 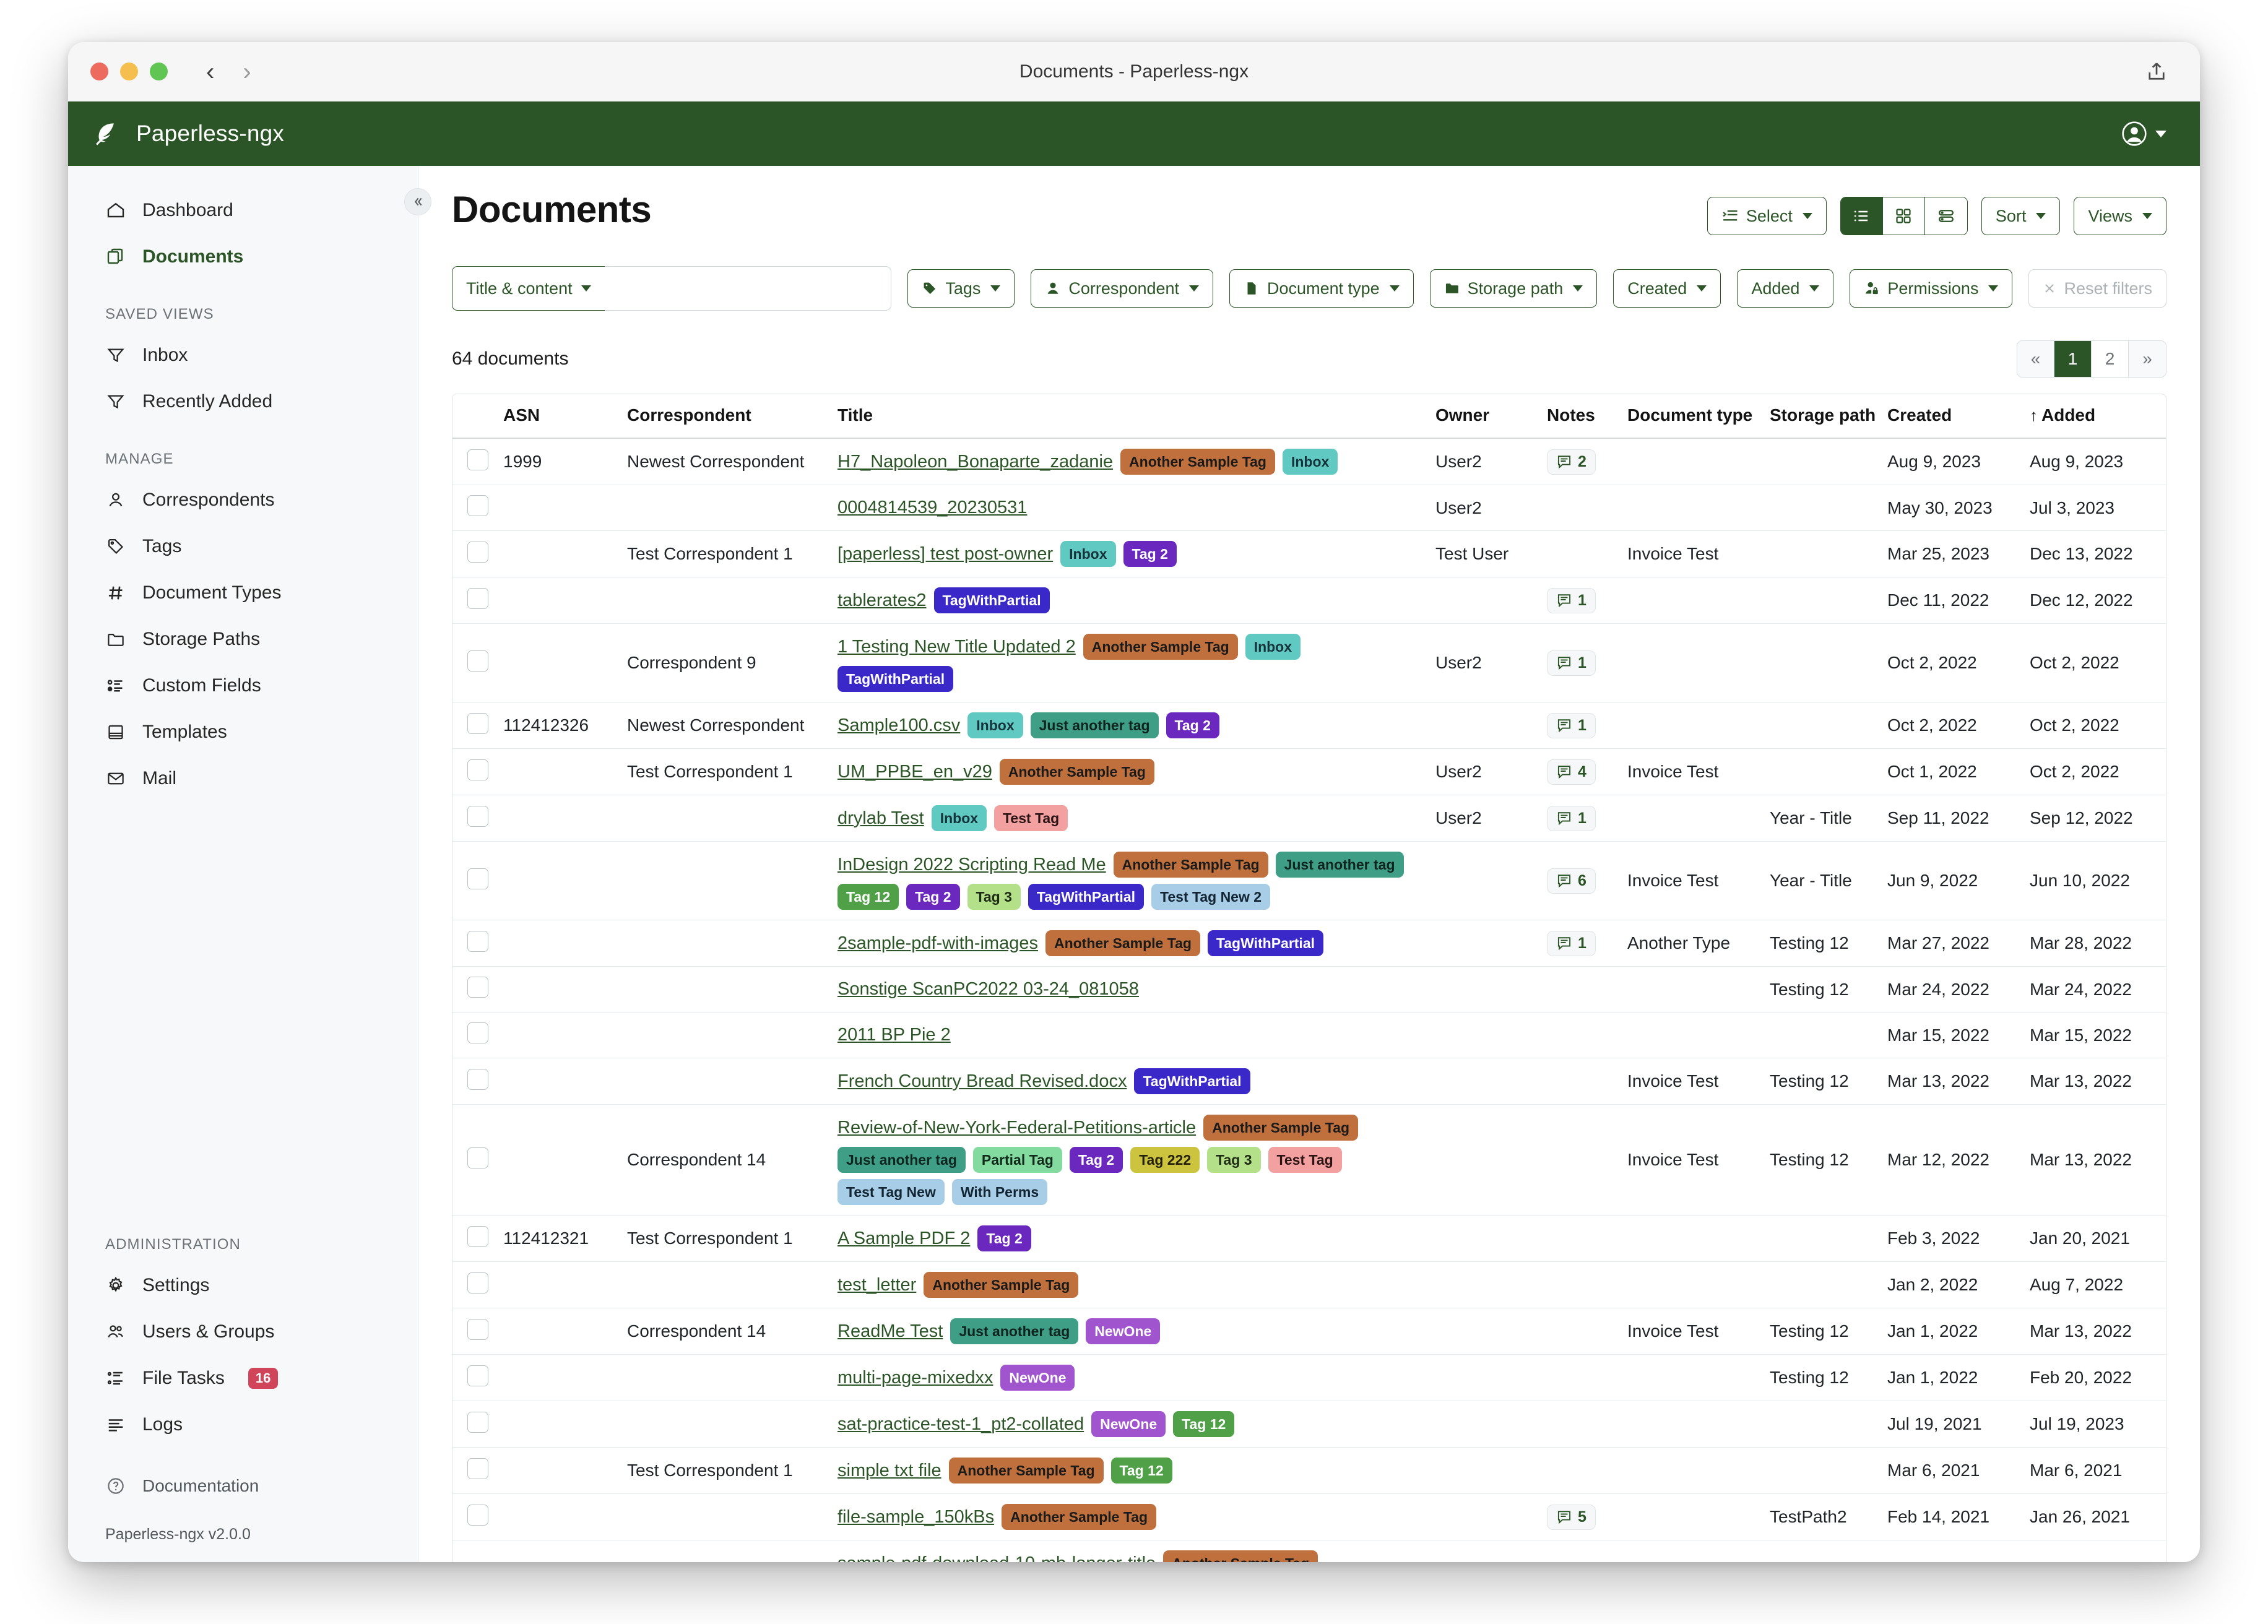 I want to click on pagination-first: «, so click(x=2035, y=359).